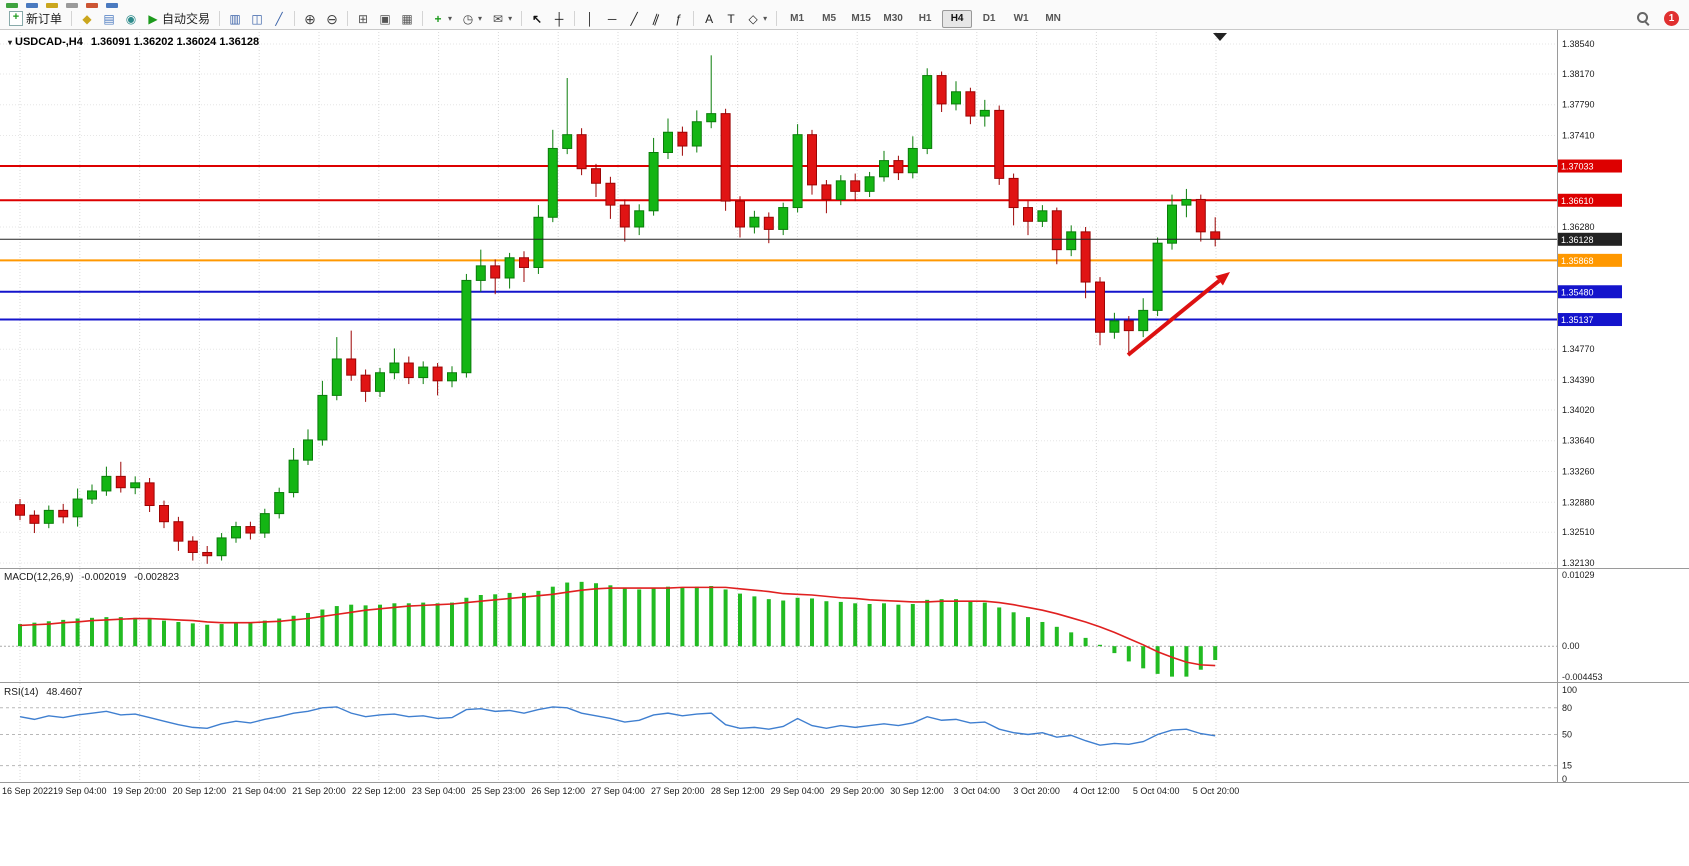  I want to click on market-watch-button: ◆, so click(87, 18).